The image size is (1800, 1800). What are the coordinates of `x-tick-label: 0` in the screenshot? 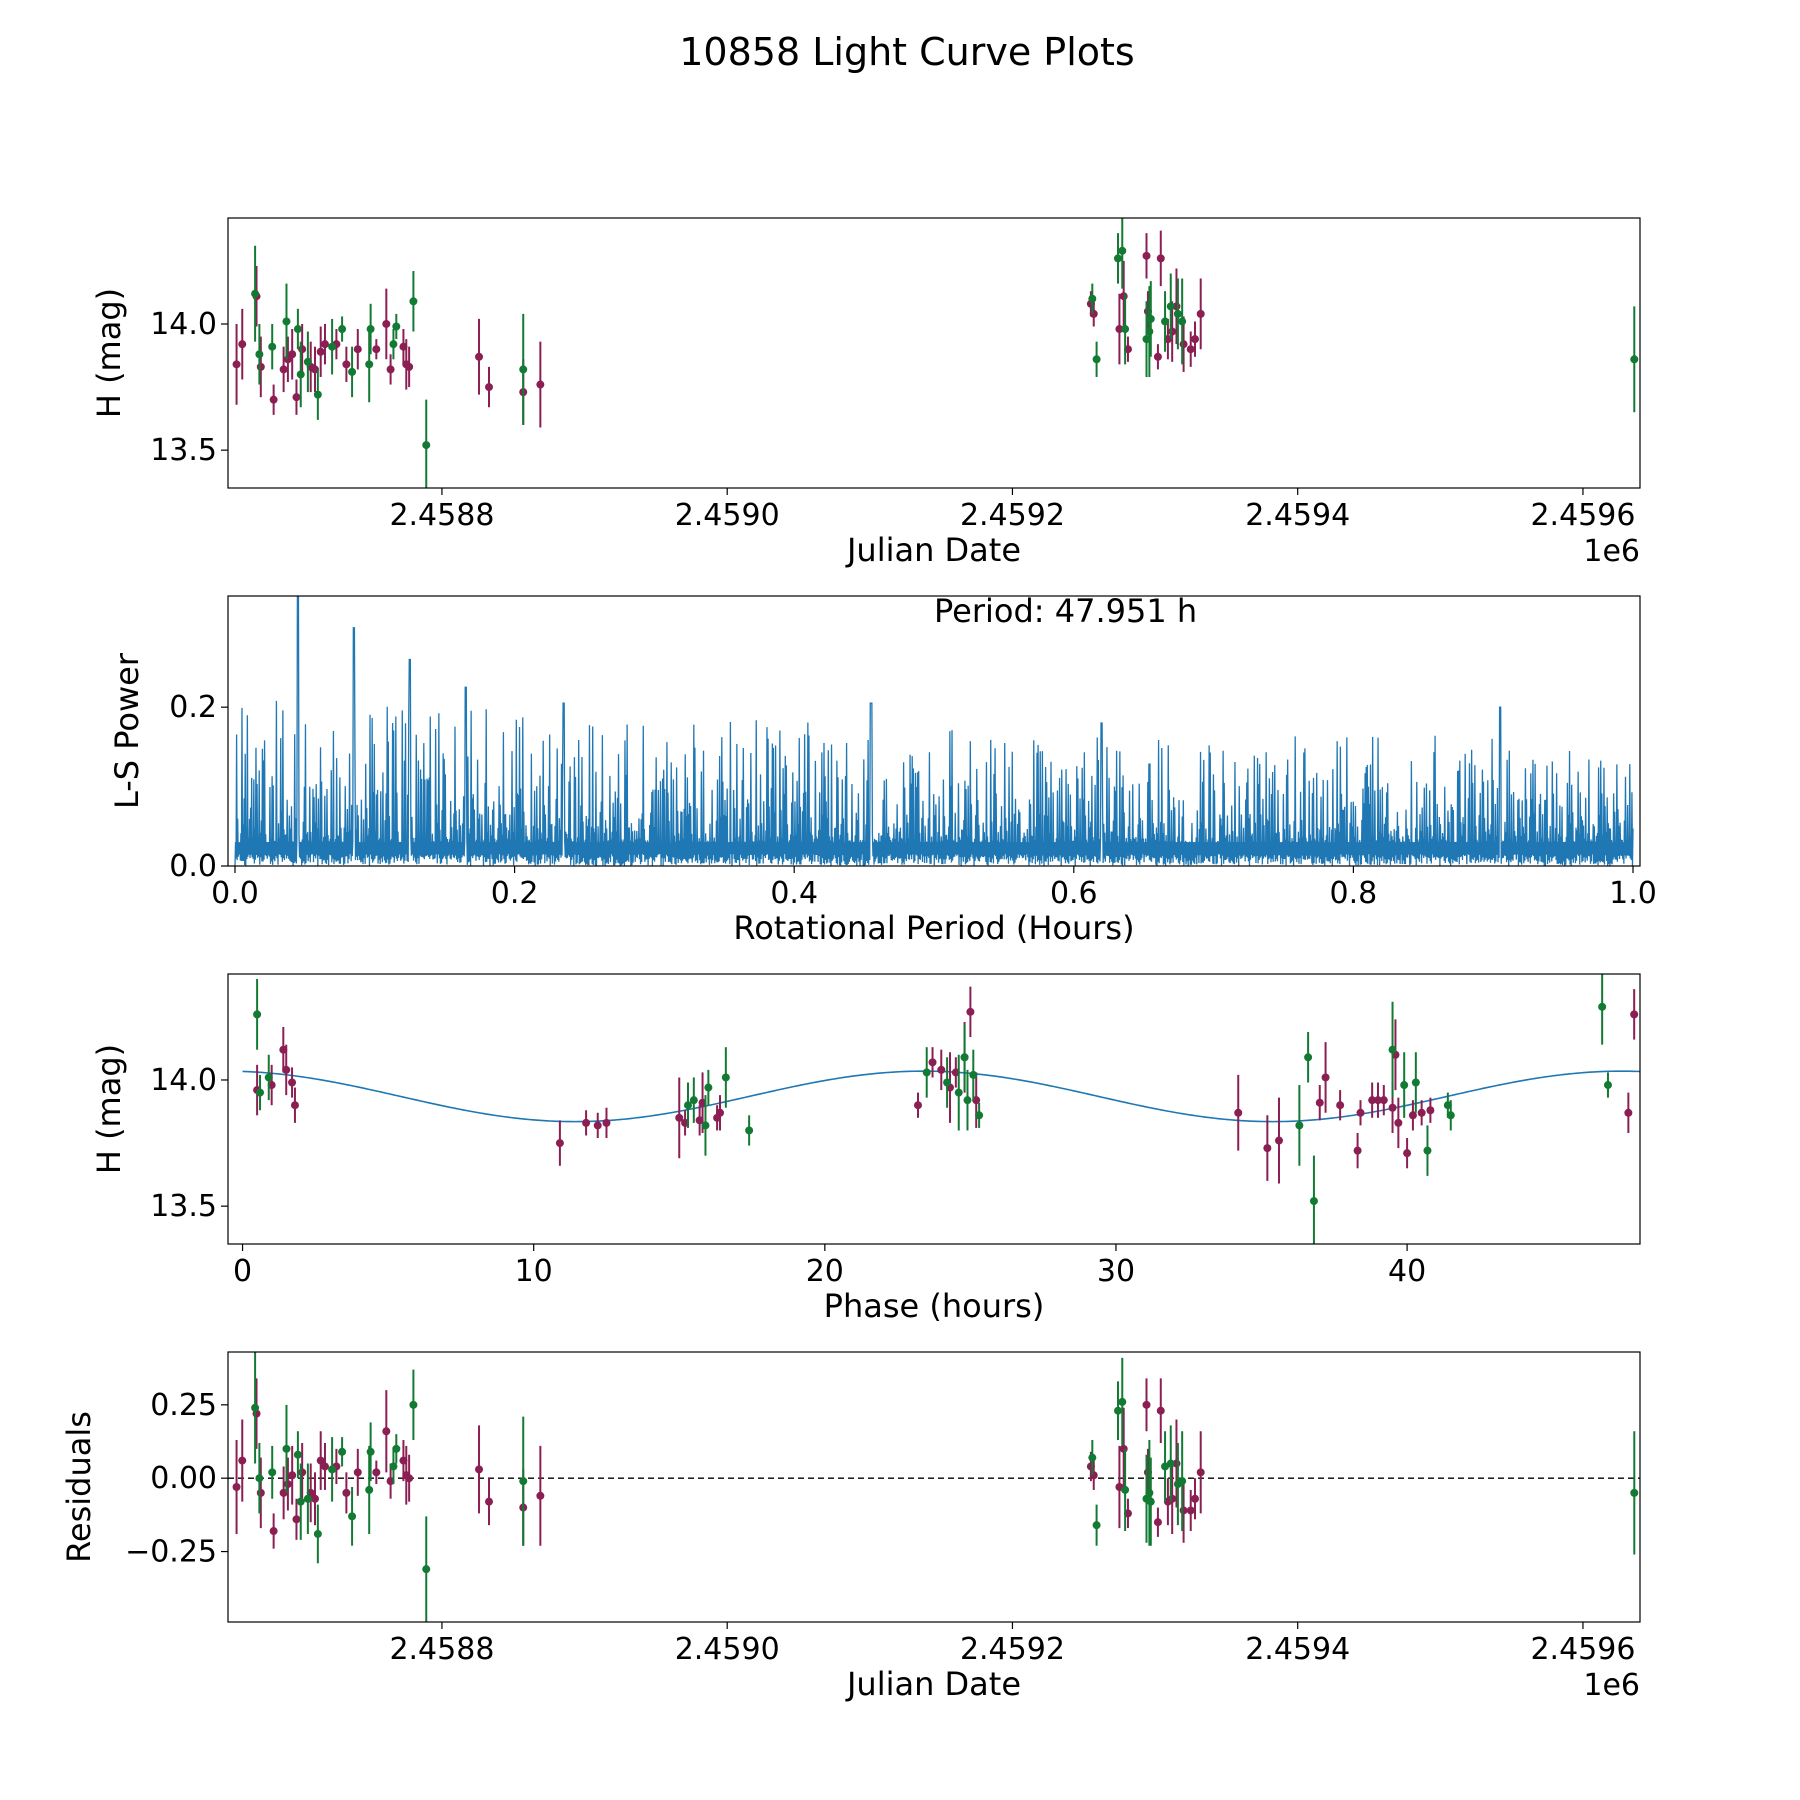 It's located at (242, 1271).